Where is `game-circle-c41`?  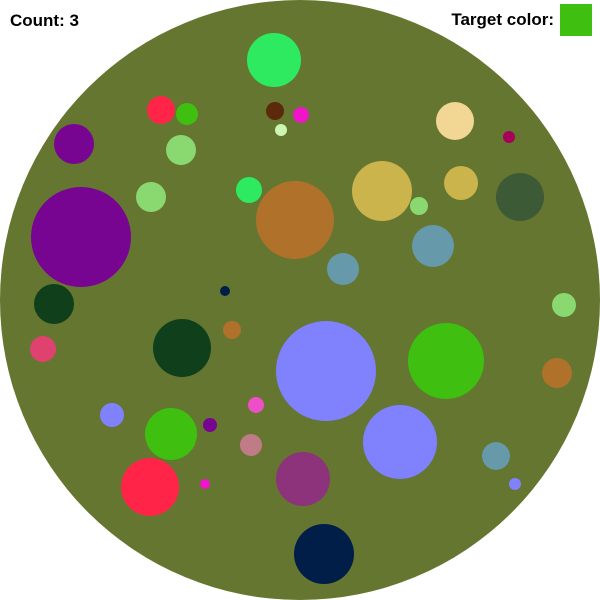 game-circle-c41 is located at coordinates (324, 554).